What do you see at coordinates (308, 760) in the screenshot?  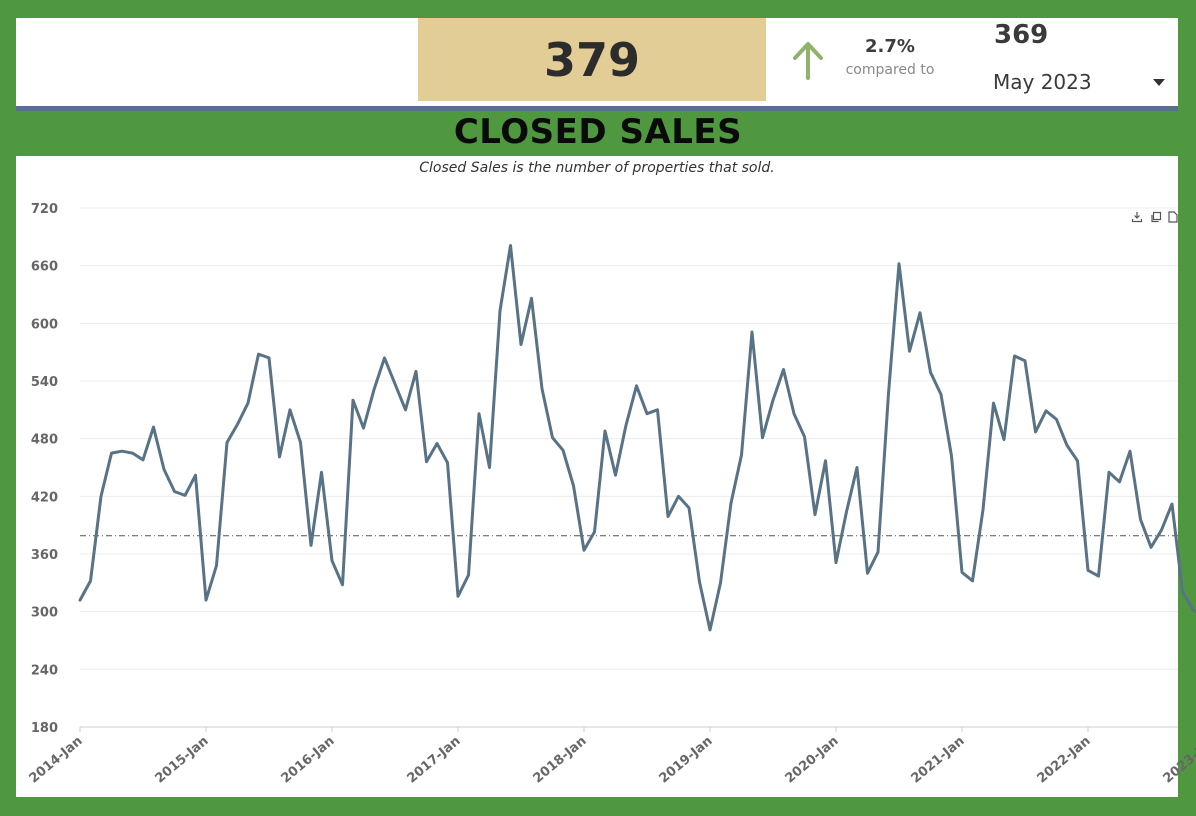 I see `x-tick-label: 2016-Jan` at bounding box center [308, 760].